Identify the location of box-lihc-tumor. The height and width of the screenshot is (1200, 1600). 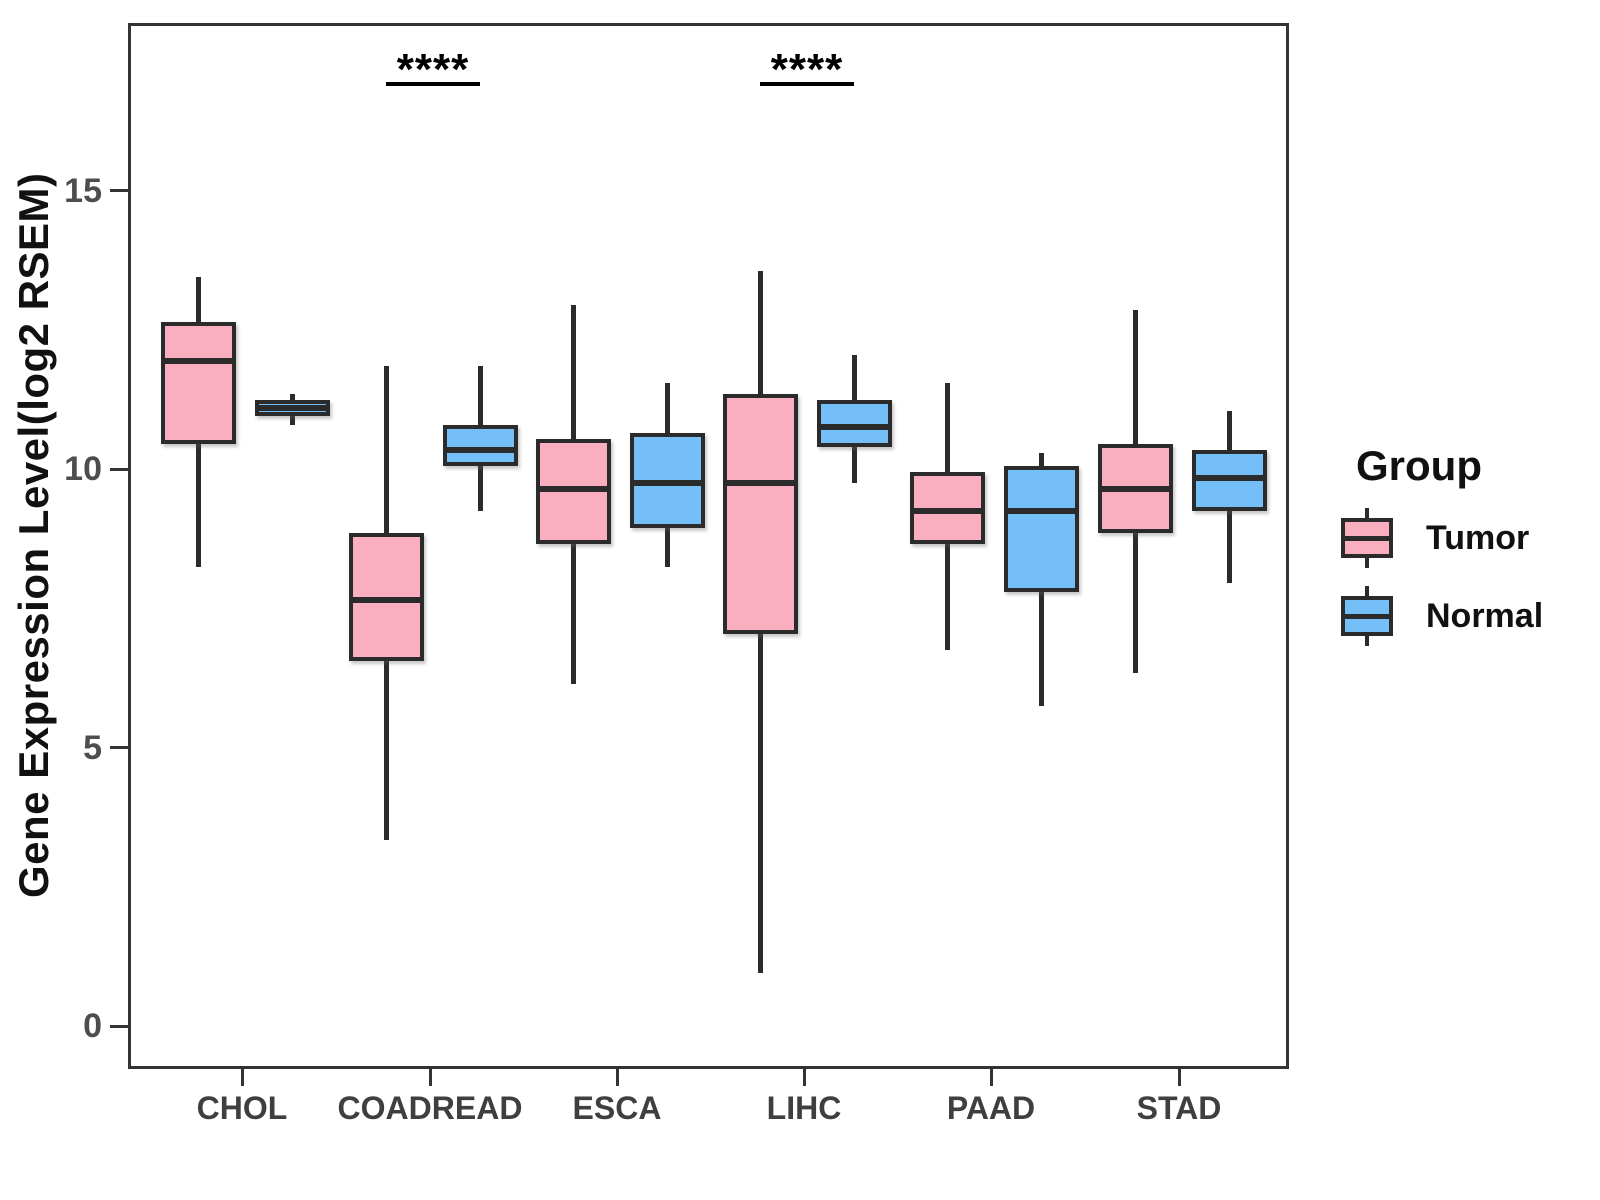
(760, 514).